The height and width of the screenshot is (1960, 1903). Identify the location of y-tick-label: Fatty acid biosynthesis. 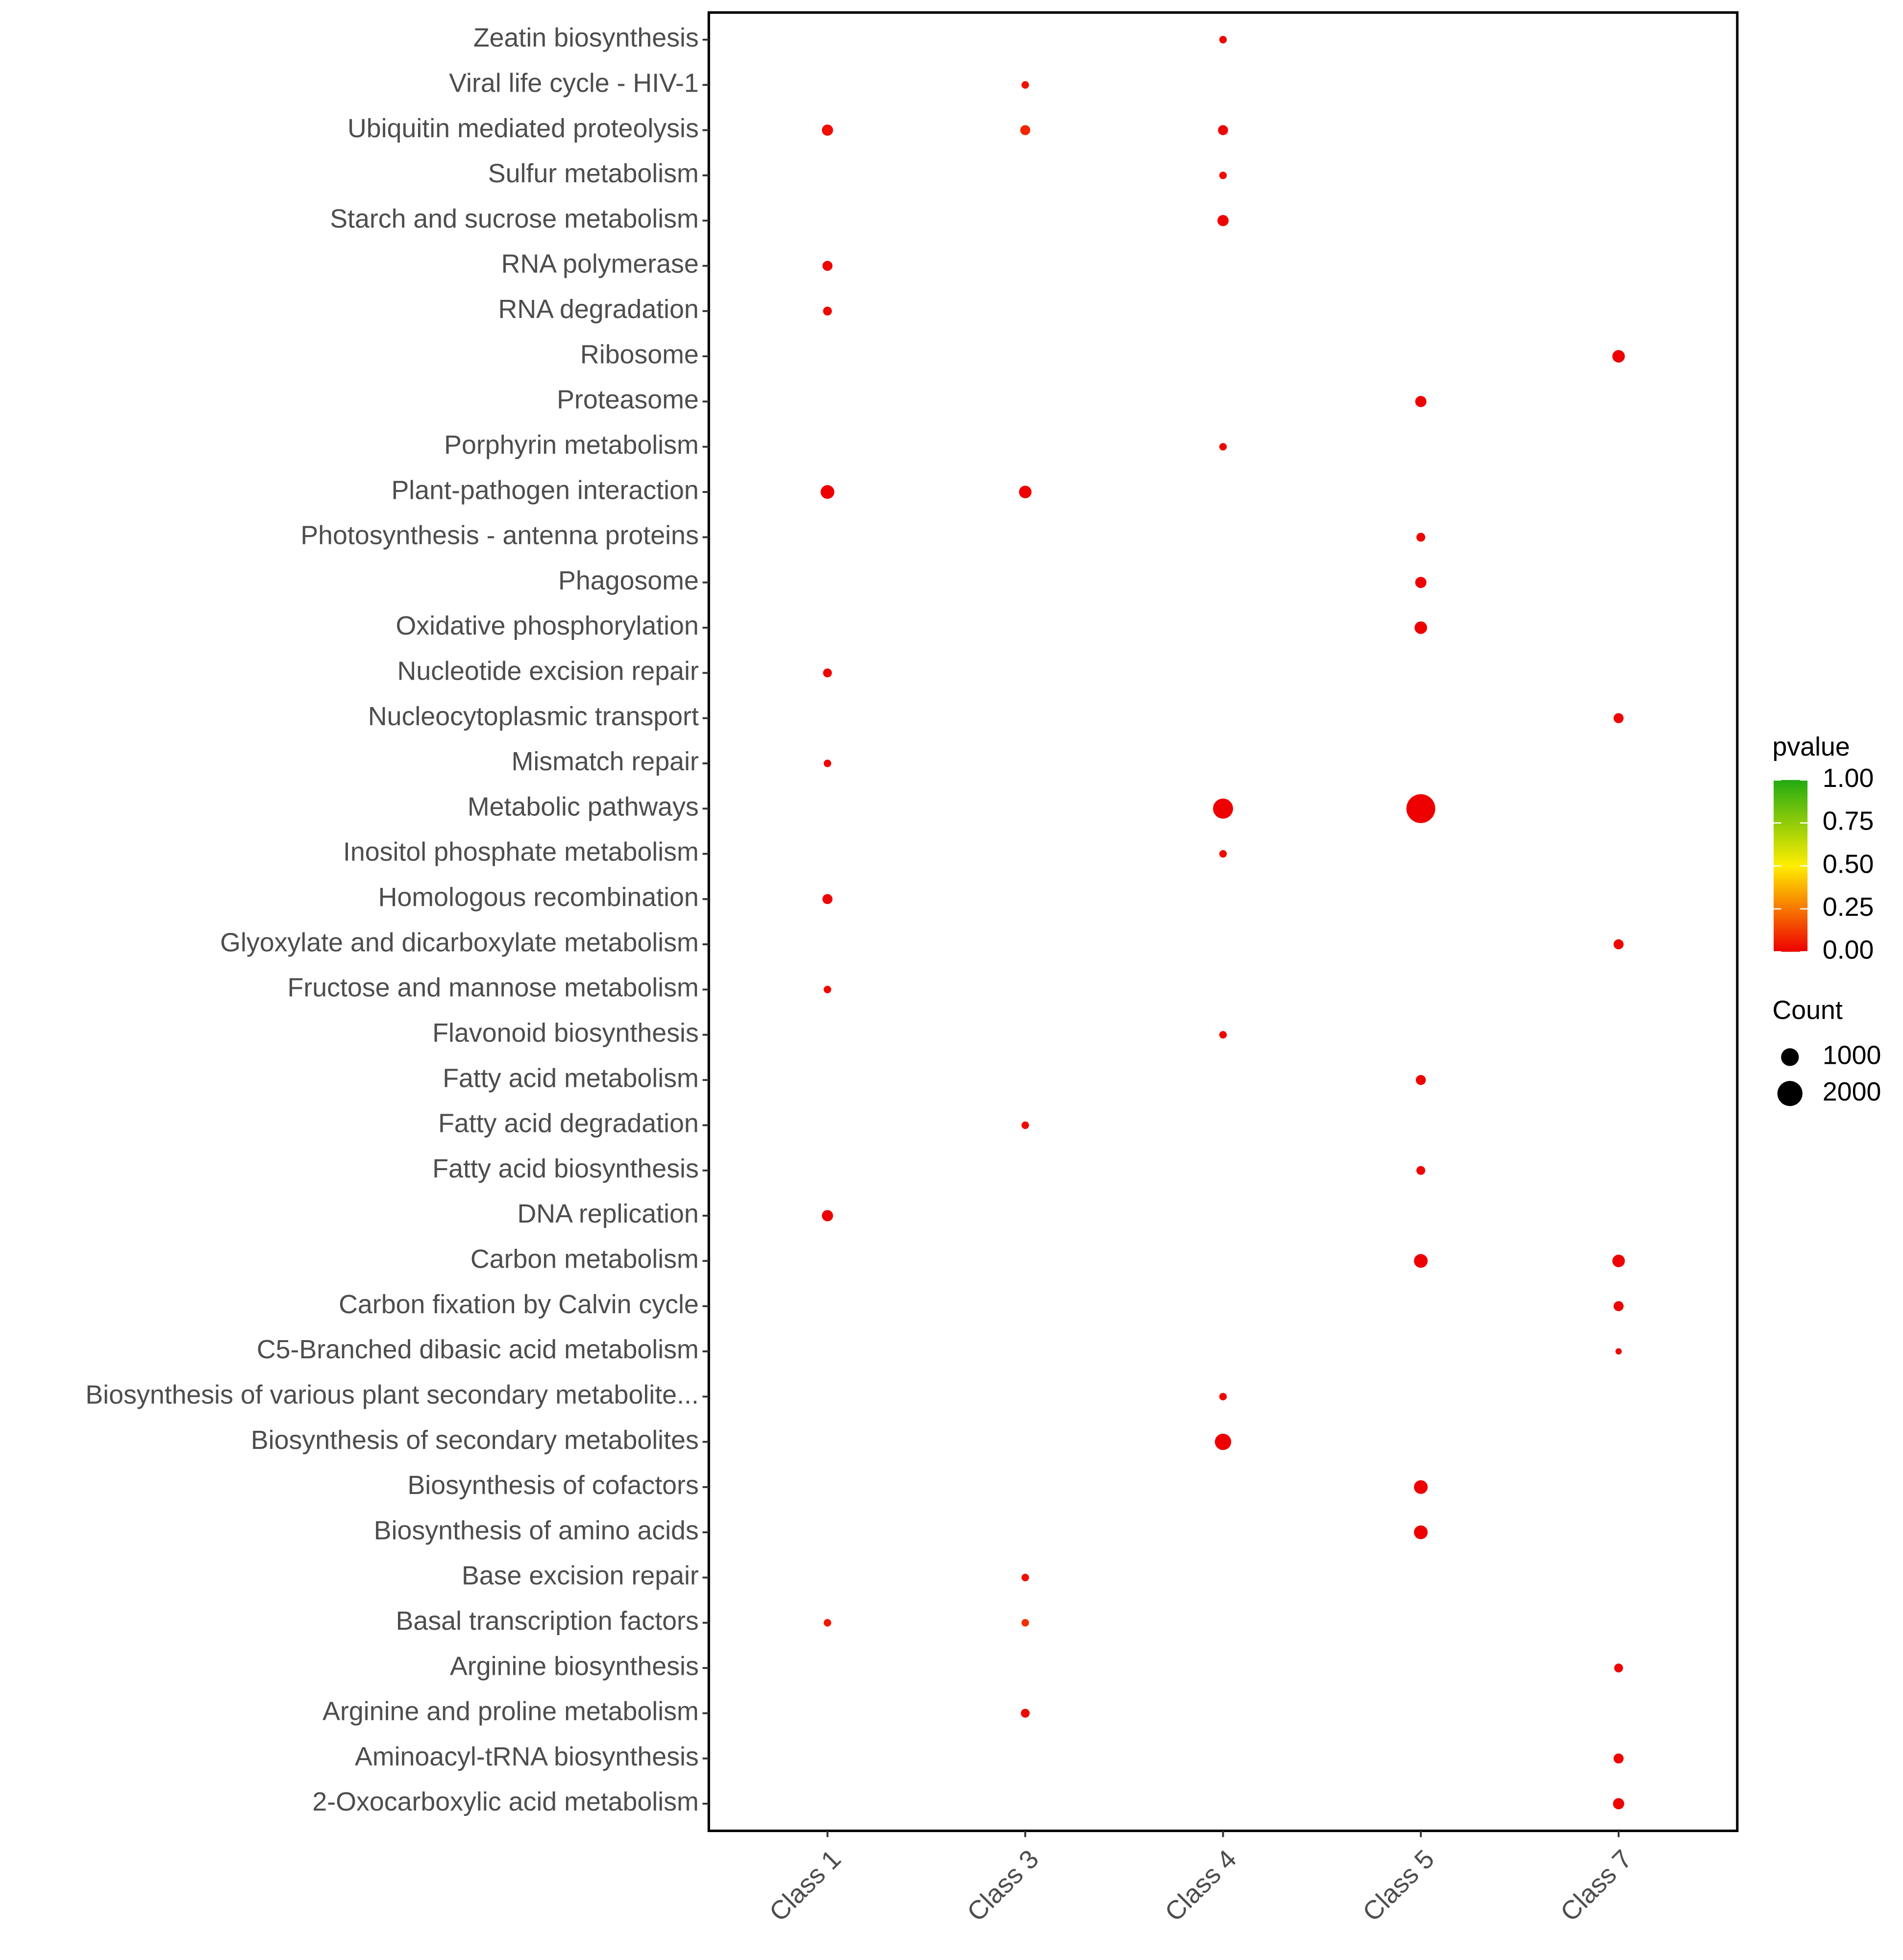
(566, 1168).